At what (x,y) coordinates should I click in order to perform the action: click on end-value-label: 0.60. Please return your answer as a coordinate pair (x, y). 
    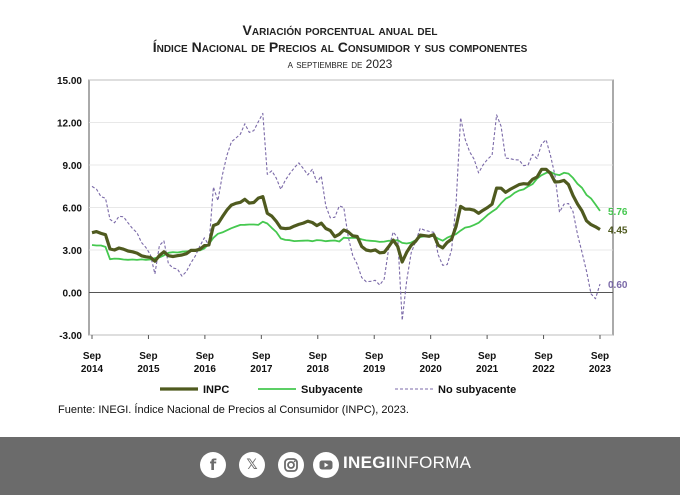
    Looking at the image, I should click on (618, 285).